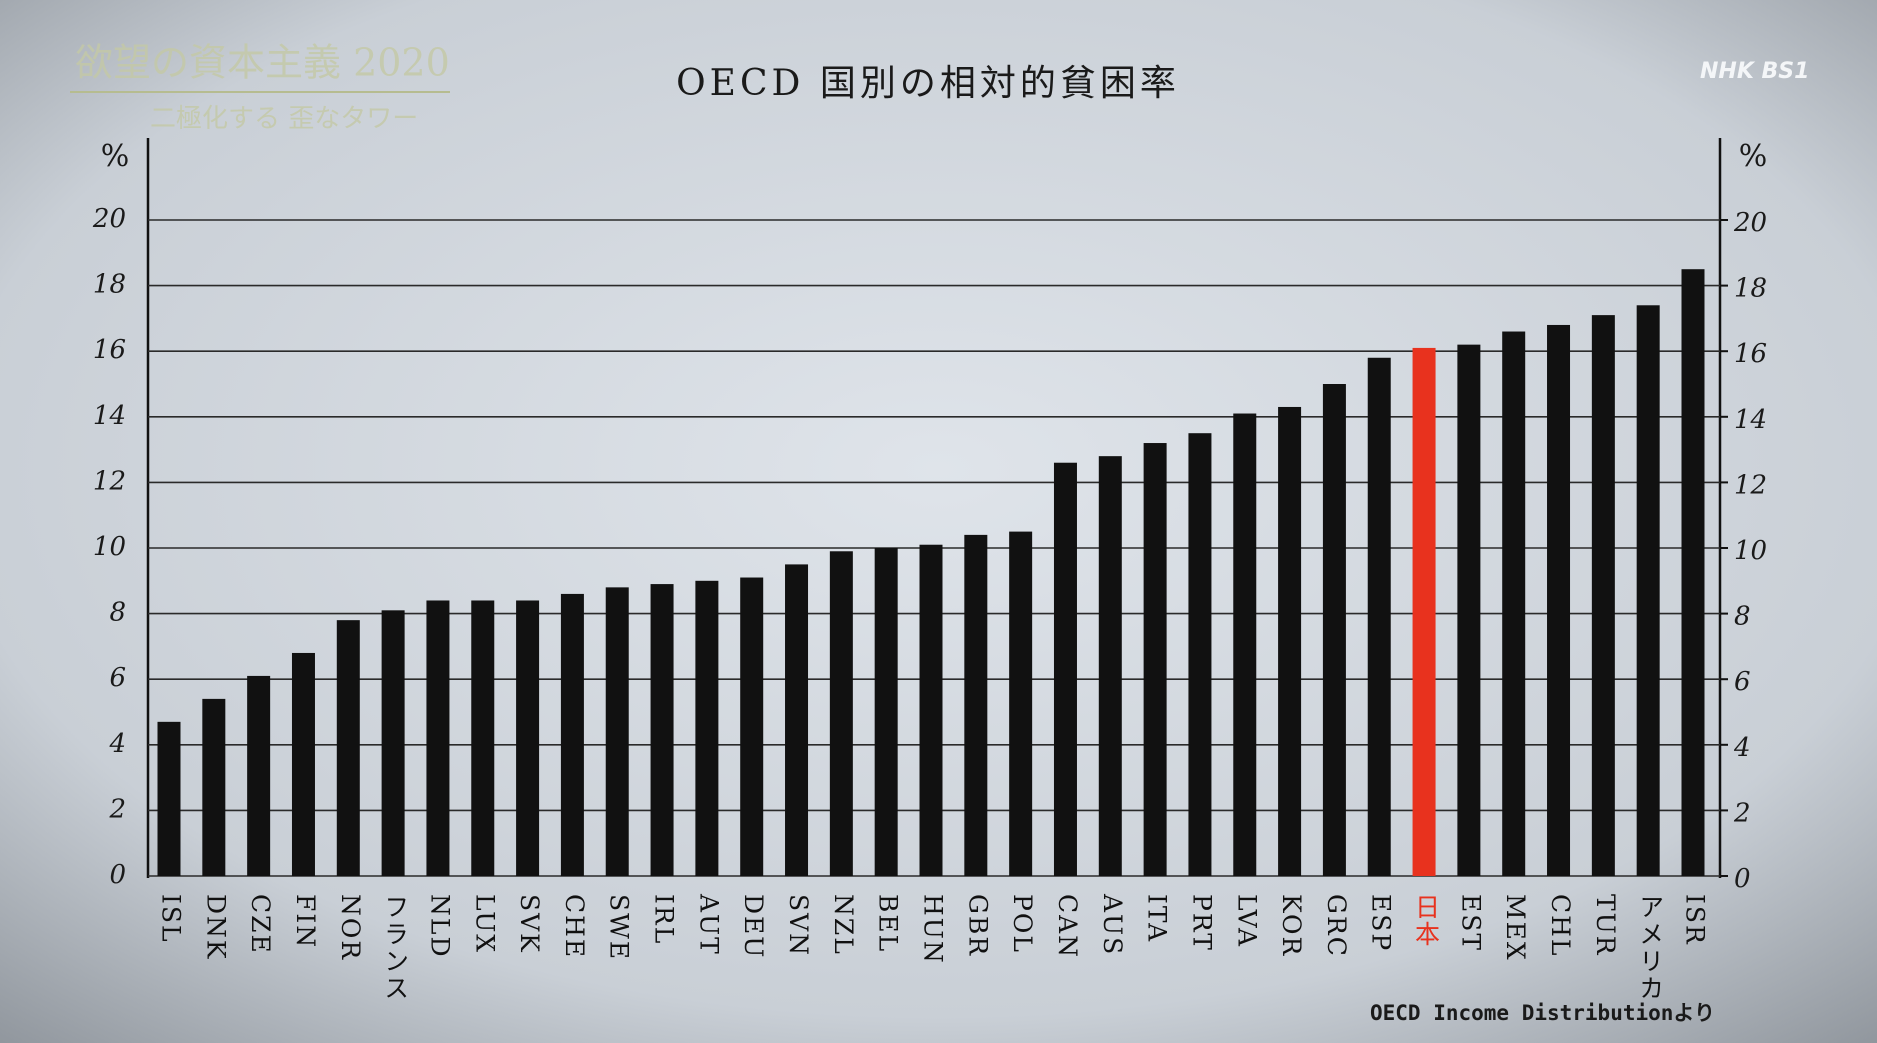 Image resolution: width=1877 pixels, height=1043 pixels. I want to click on x-tick-label: アメリカ, so click(1650, 948).